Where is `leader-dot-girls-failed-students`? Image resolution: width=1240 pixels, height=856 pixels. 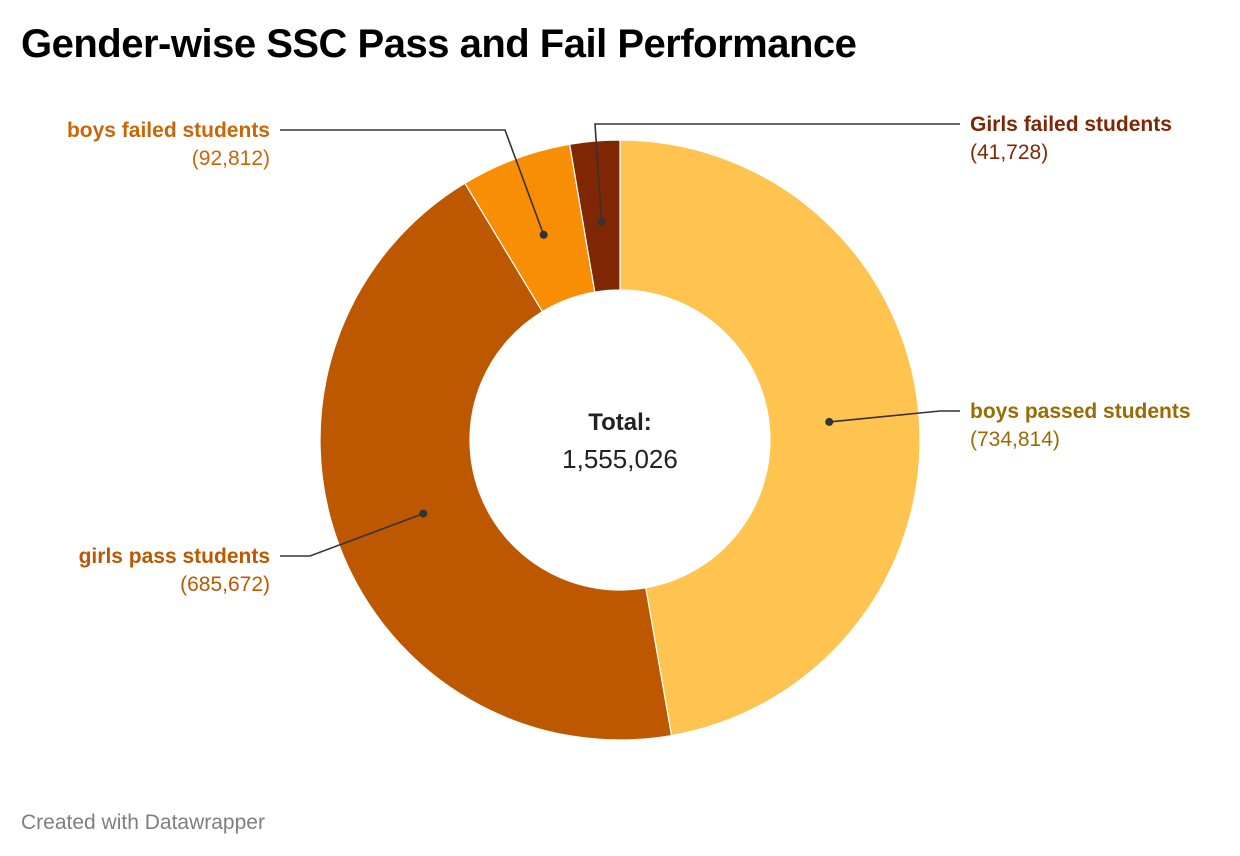
leader-dot-girls-failed-students is located at coordinates (601, 221).